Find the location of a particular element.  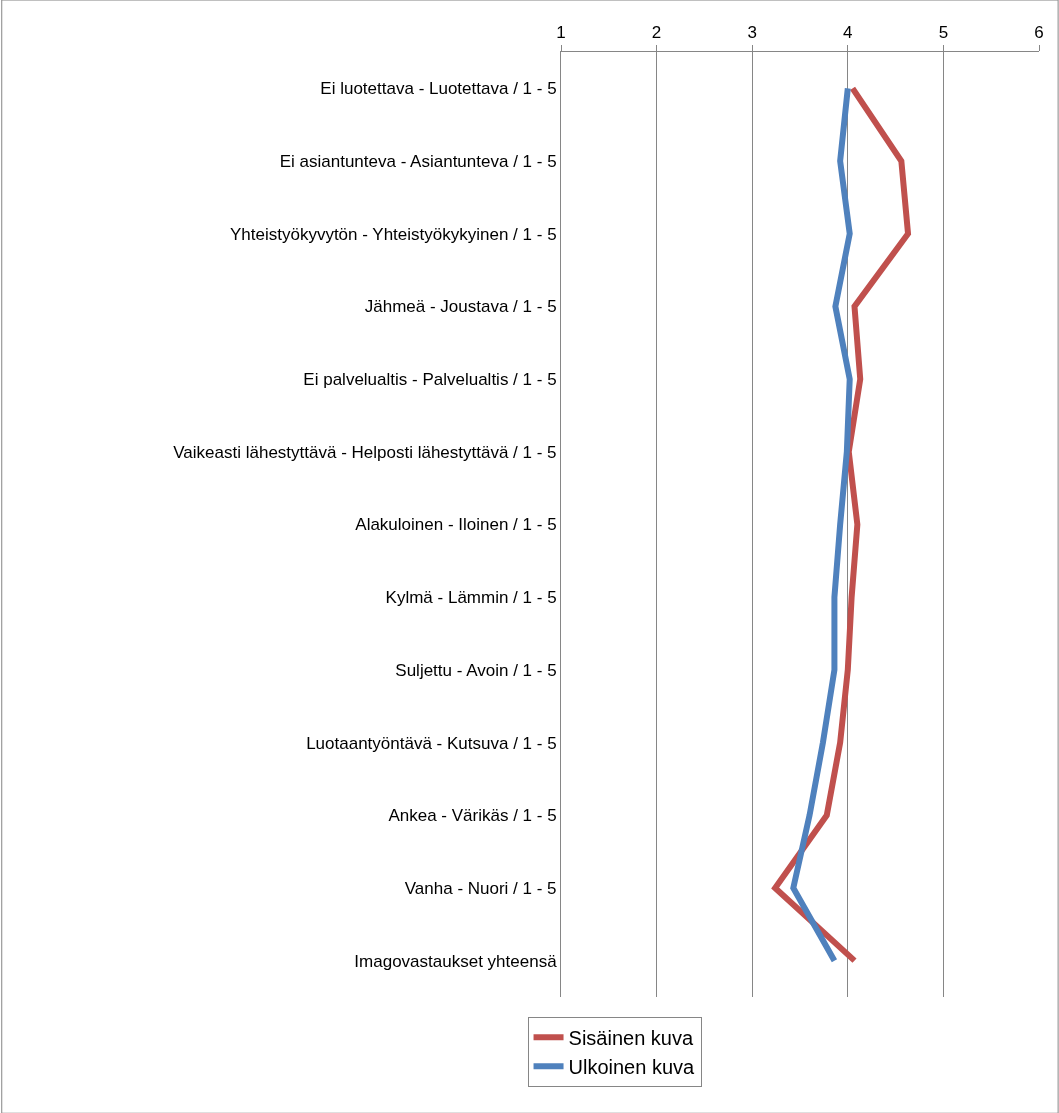

legend-label: Sisäinen kuva is located at coordinates (631, 1038).